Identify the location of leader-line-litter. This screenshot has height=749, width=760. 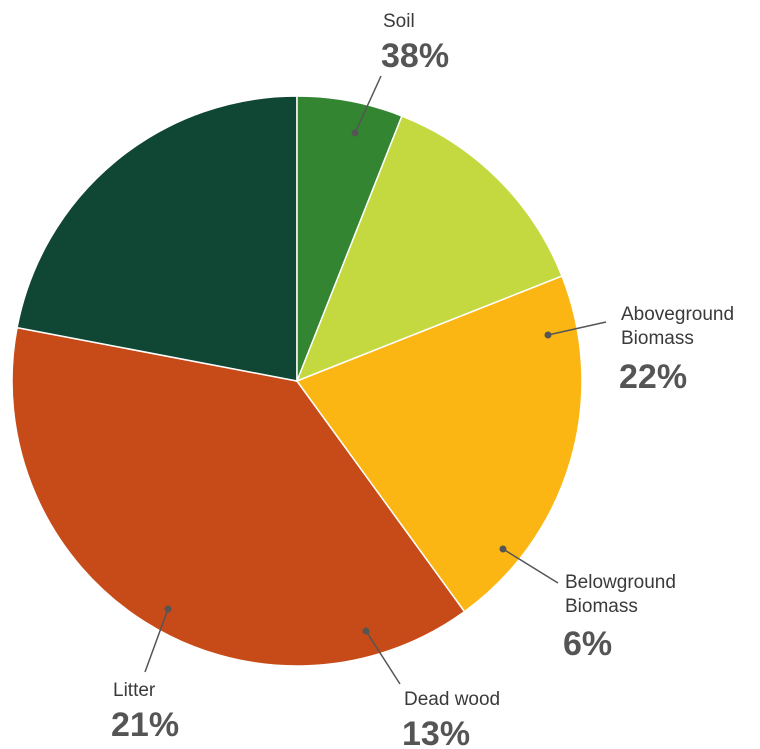
(156, 640).